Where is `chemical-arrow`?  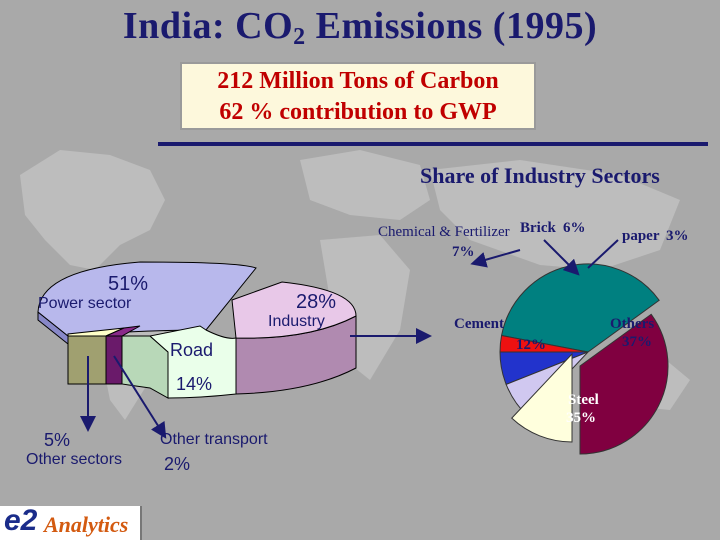
chemical-arrow is located at coordinates (495, 258).